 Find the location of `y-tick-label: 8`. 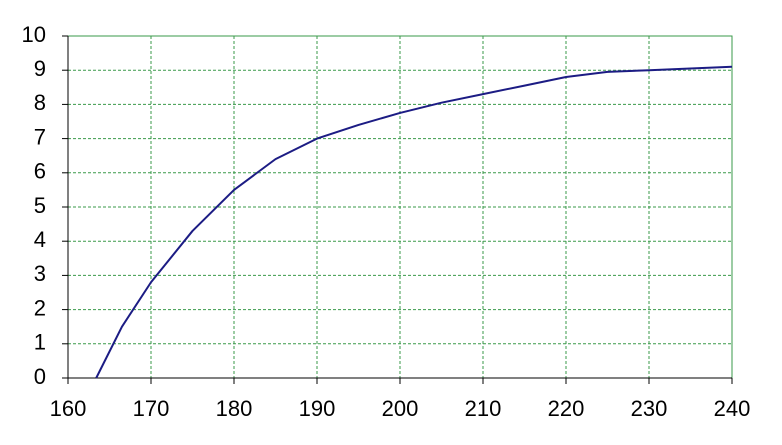

y-tick-label: 8 is located at coordinates (40, 102).